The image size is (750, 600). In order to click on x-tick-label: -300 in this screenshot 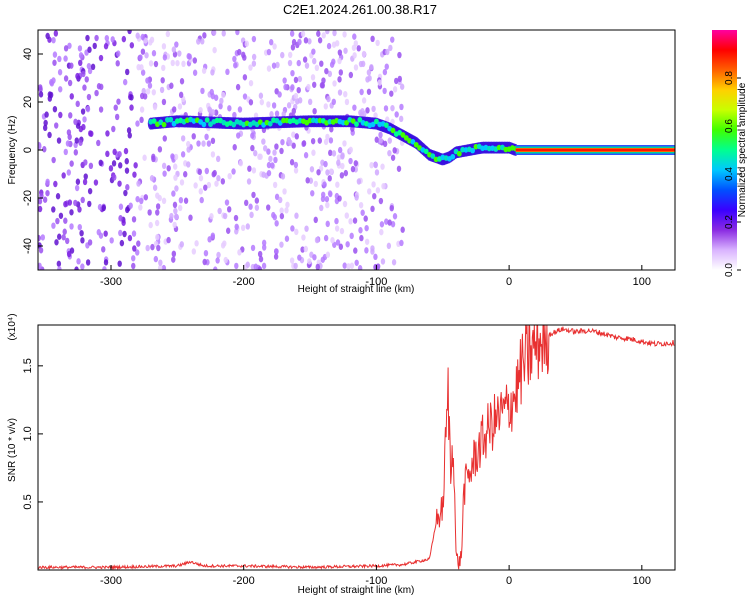, I will do `click(111, 282)`.